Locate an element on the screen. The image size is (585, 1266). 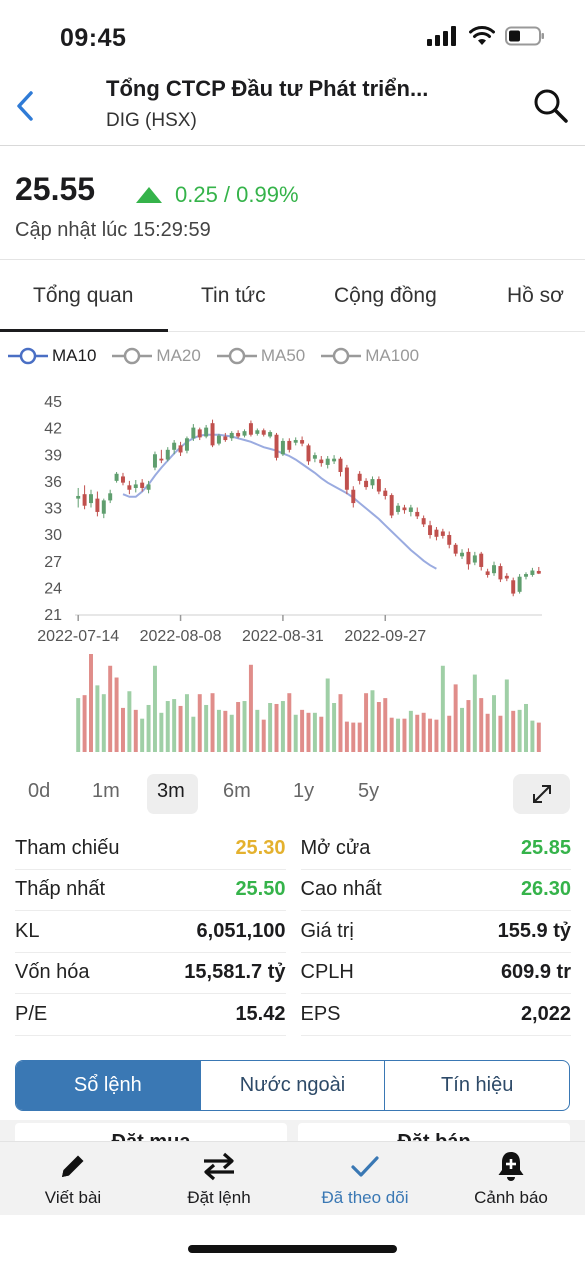
stat-cell: P/E 15.42 is located at coordinates (150, 1015).